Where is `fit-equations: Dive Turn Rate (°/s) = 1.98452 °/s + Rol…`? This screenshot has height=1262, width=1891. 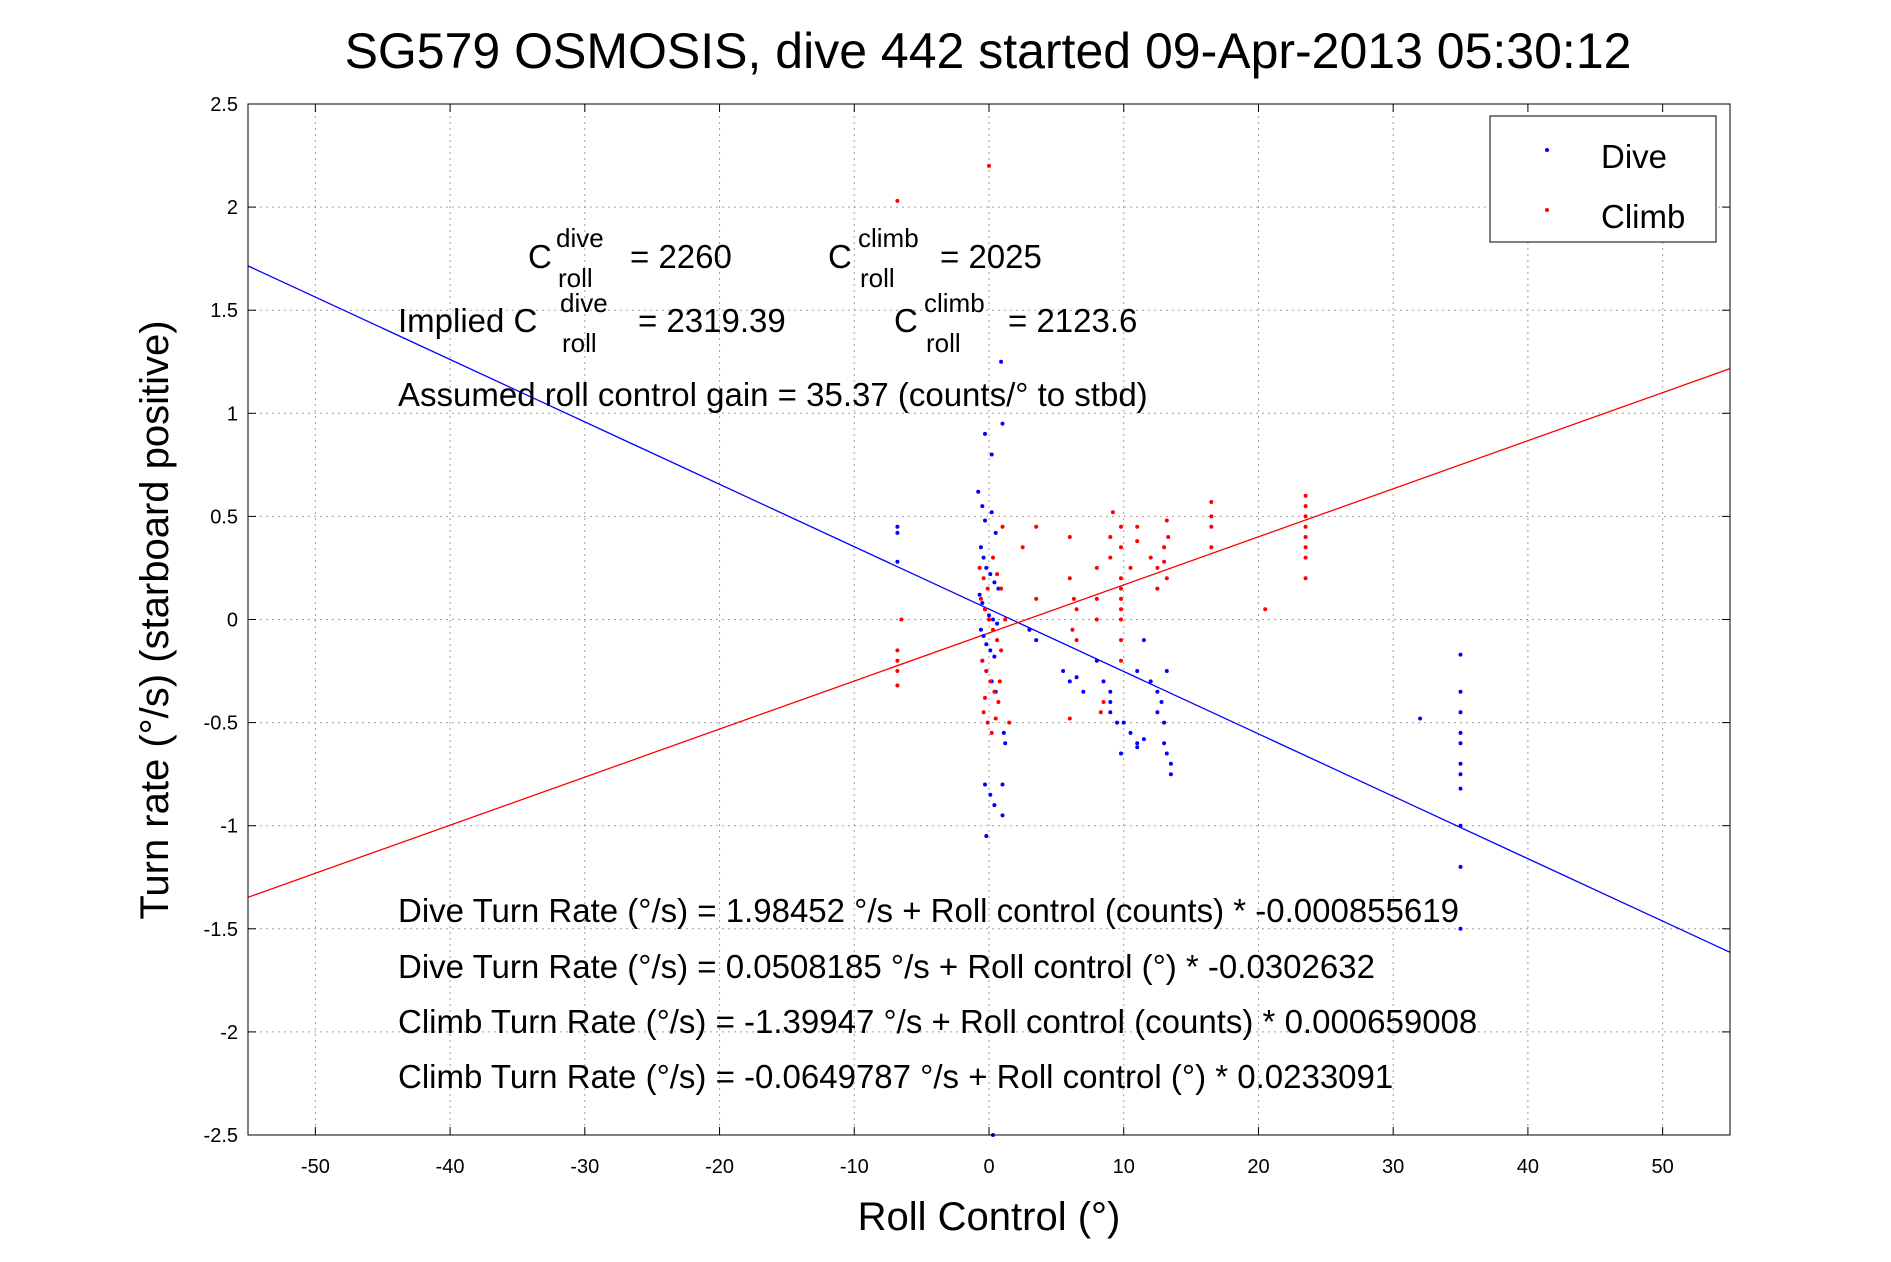 fit-equations: Dive Turn Rate (°/s) = 1.98452 °/s + Rol… is located at coordinates (937, 993).